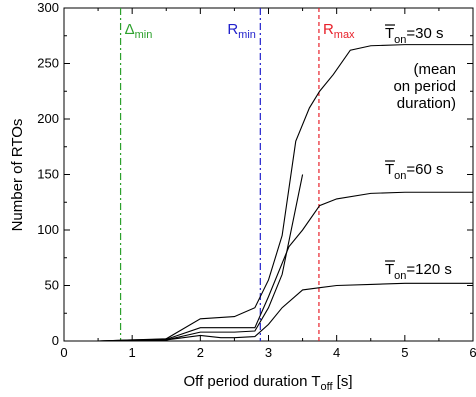 The image size is (476, 397). What do you see at coordinates (418, 153) in the screenshot?
I see `series-labels: Ton=30 s Ton=60 s Ton=120 s` at bounding box center [418, 153].